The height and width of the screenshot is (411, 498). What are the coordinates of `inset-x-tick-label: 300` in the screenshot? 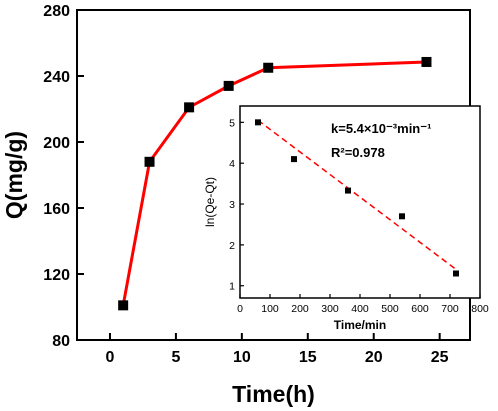 It's located at (330, 309).